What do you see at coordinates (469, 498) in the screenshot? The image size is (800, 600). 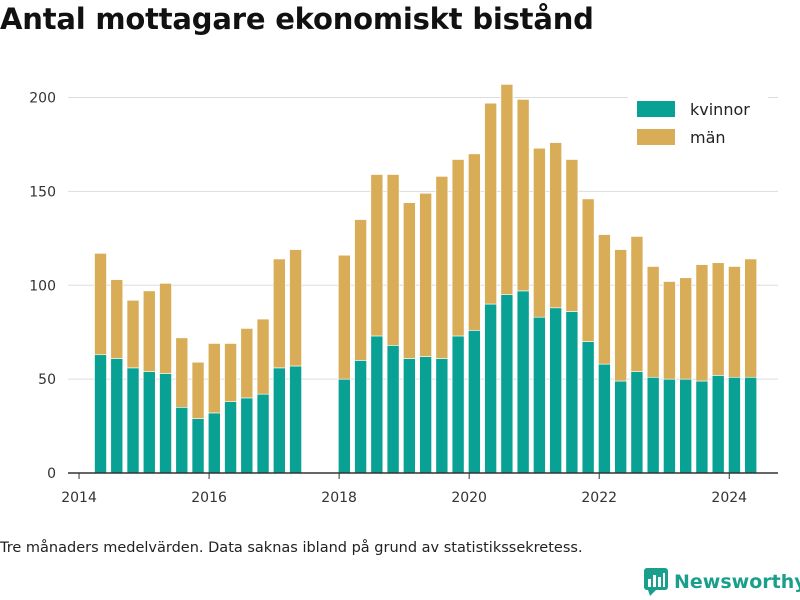 I see `x-tick-label: 2020` at bounding box center [469, 498].